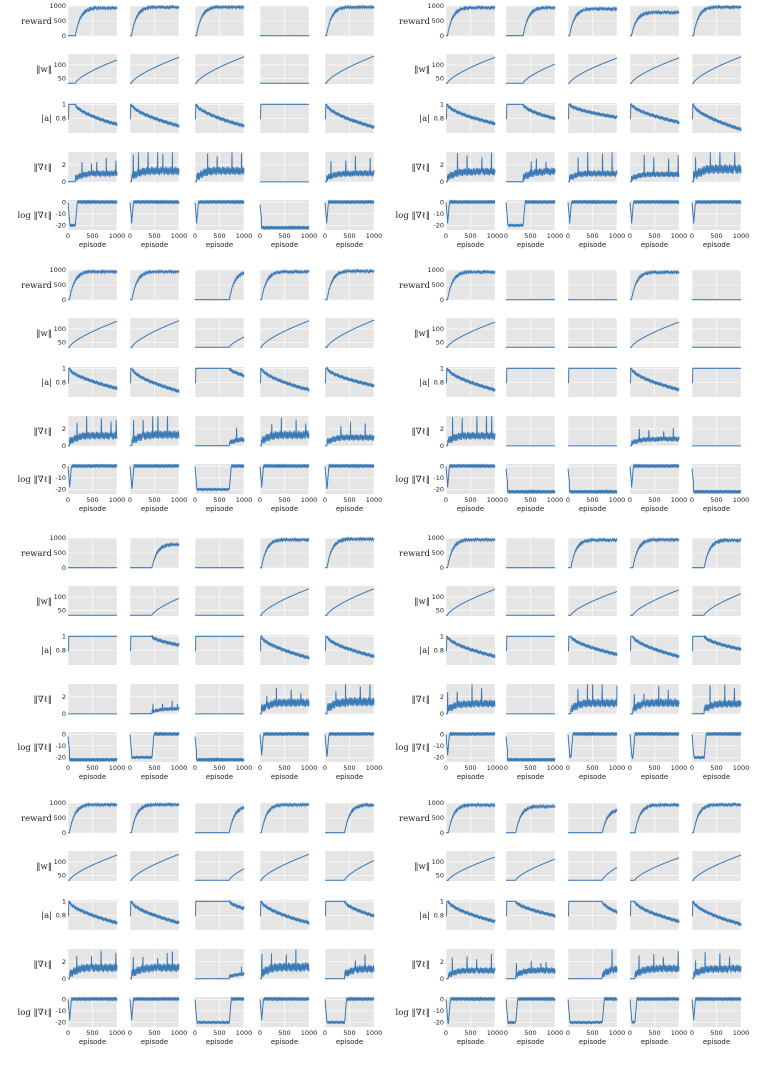  I want to click on panel-G-run3-w, so click(219, 866).